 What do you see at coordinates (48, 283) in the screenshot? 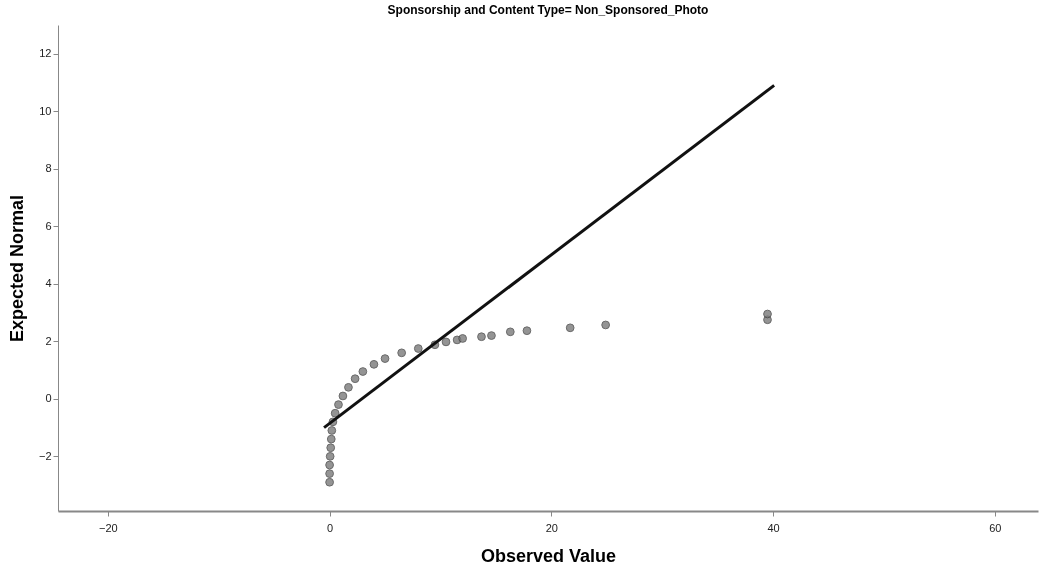
I see `y-tick-label: 4` at bounding box center [48, 283].